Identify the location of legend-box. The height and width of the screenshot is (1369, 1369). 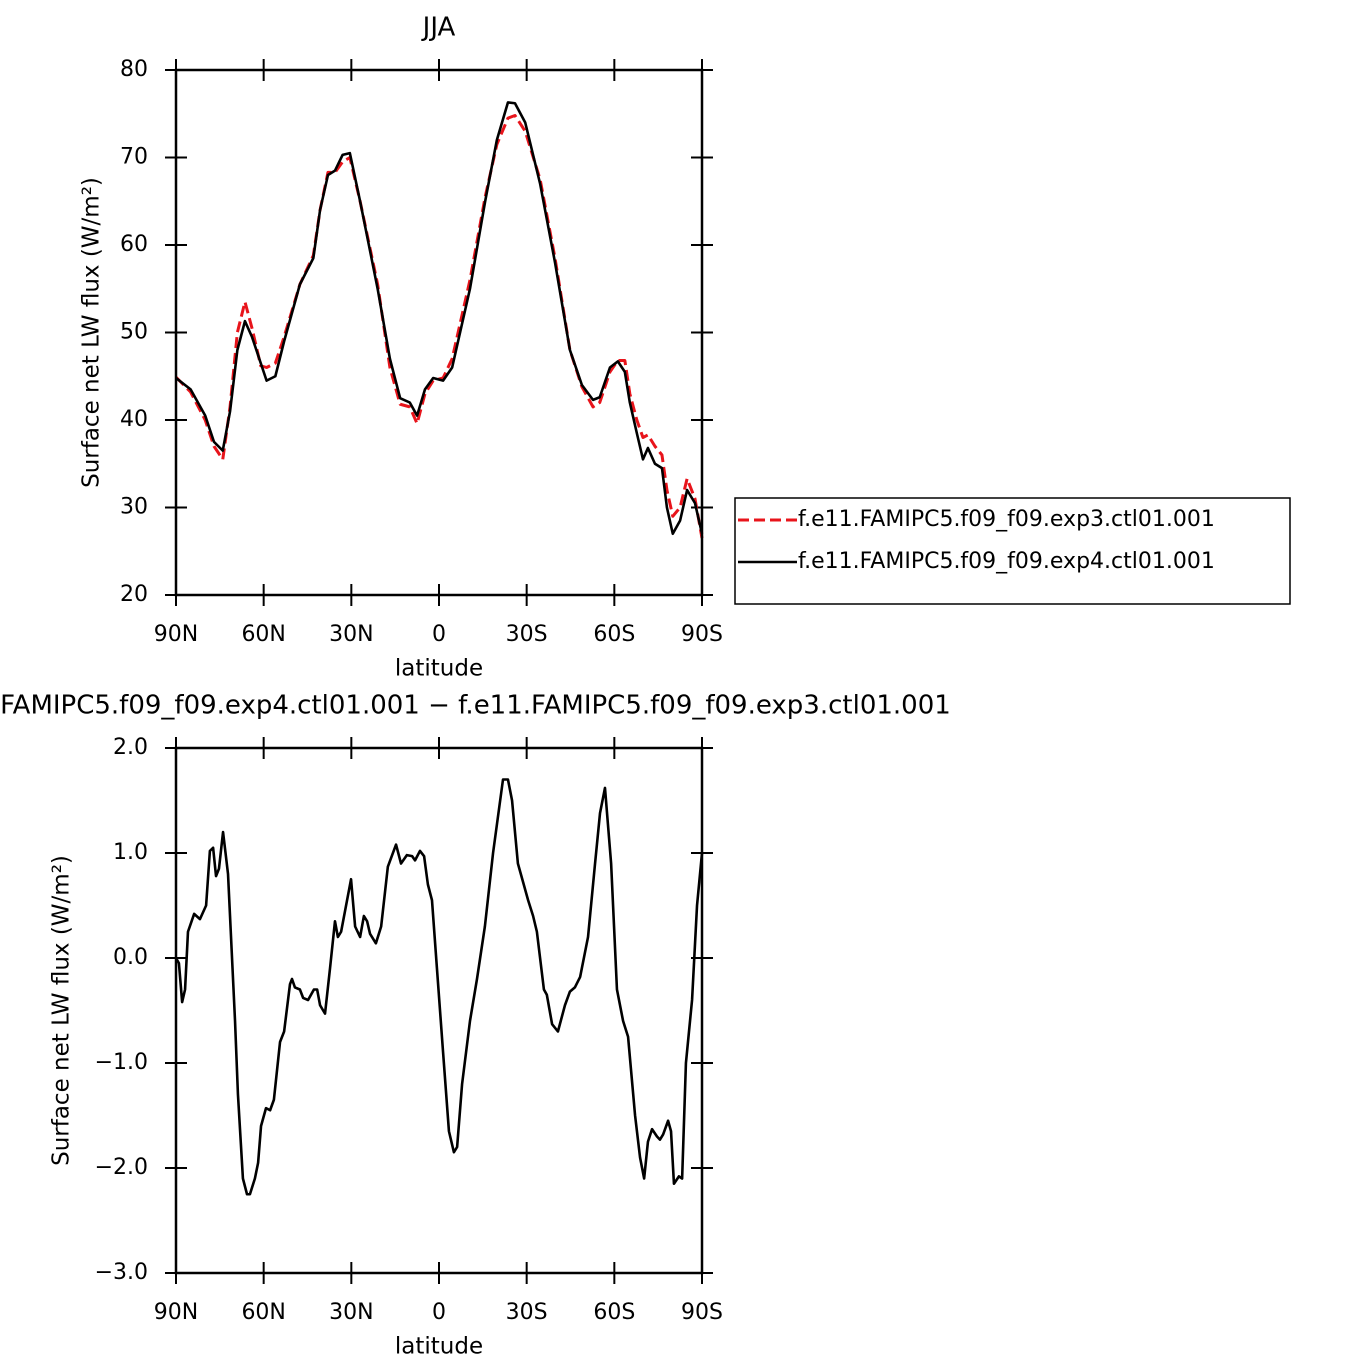
(1012, 551).